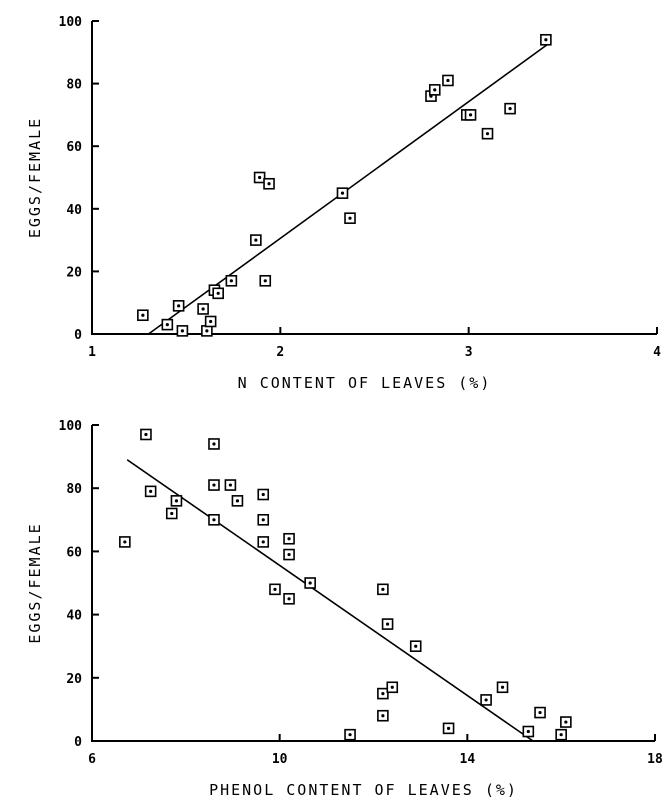 The height and width of the screenshot is (802, 663). What do you see at coordinates (363, 790) in the screenshot?
I see `x-axis-title: PHENOL CONTENT OF LEAVES (%)` at bounding box center [363, 790].